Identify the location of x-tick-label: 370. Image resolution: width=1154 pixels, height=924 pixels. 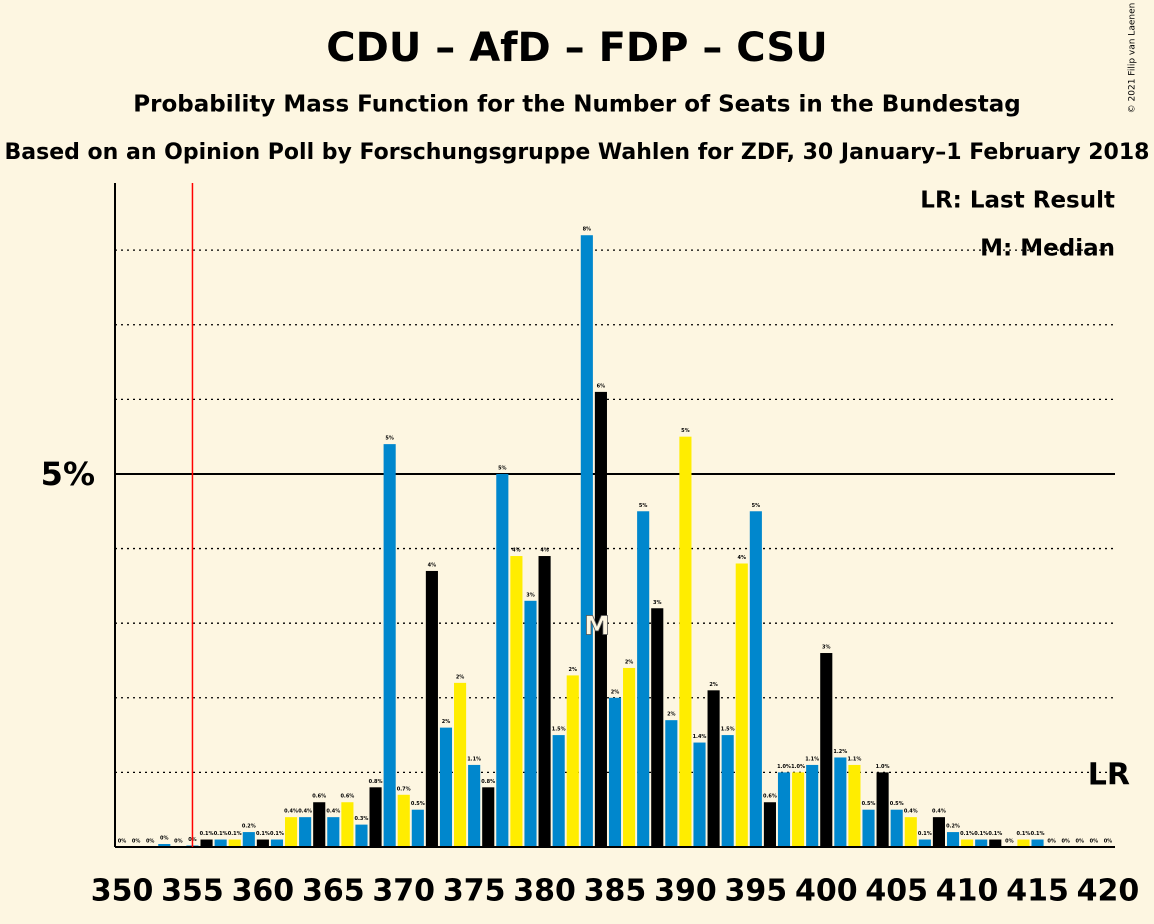
(403, 891).